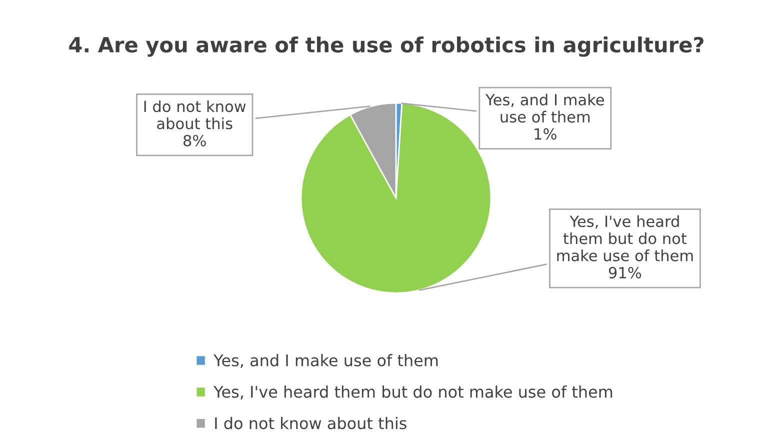 The height and width of the screenshot is (444, 773). Describe the element at coordinates (195, 140) in the screenshot. I see `data-label: 8%` at that location.